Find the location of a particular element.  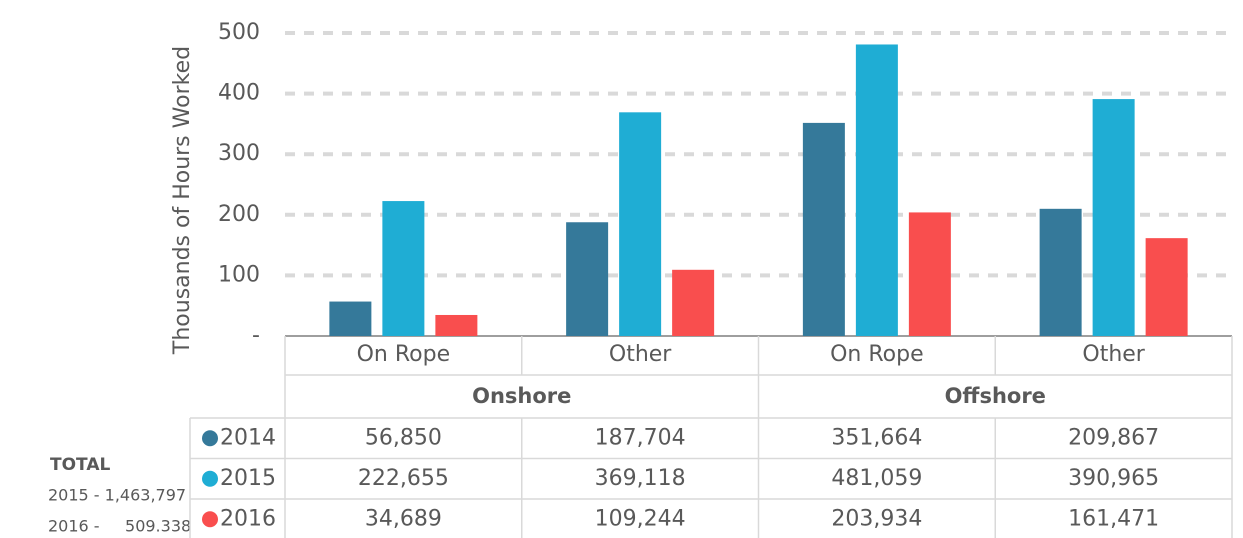

table-value: 109,244 is located at coordinates (640, 518).